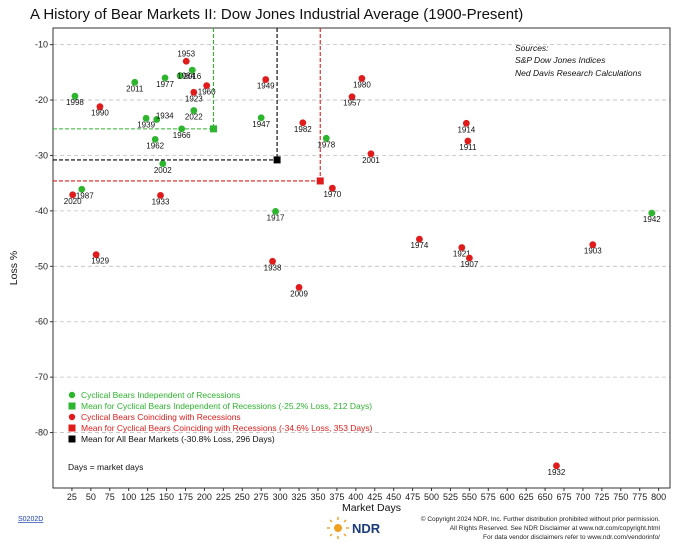  I want to click on data-point-1974, so click(419, 239).